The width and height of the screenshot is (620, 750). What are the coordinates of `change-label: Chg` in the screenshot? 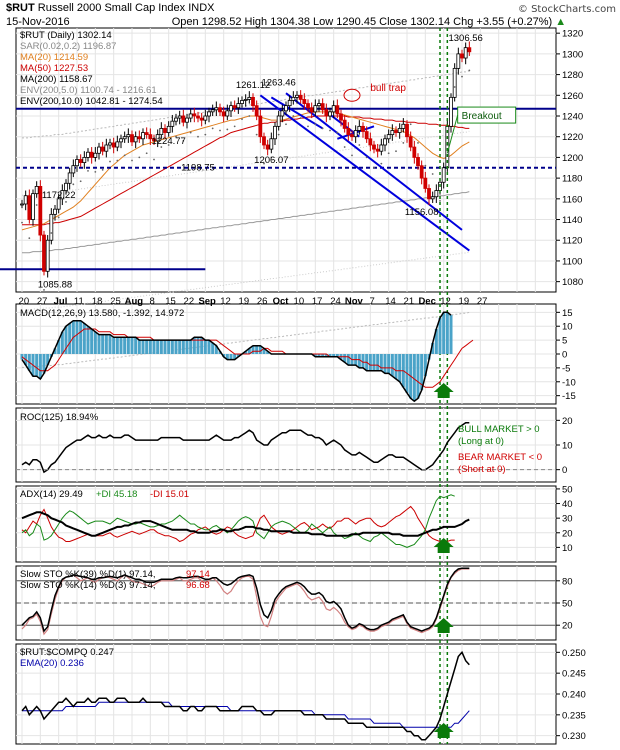 It's located at (463, 22).